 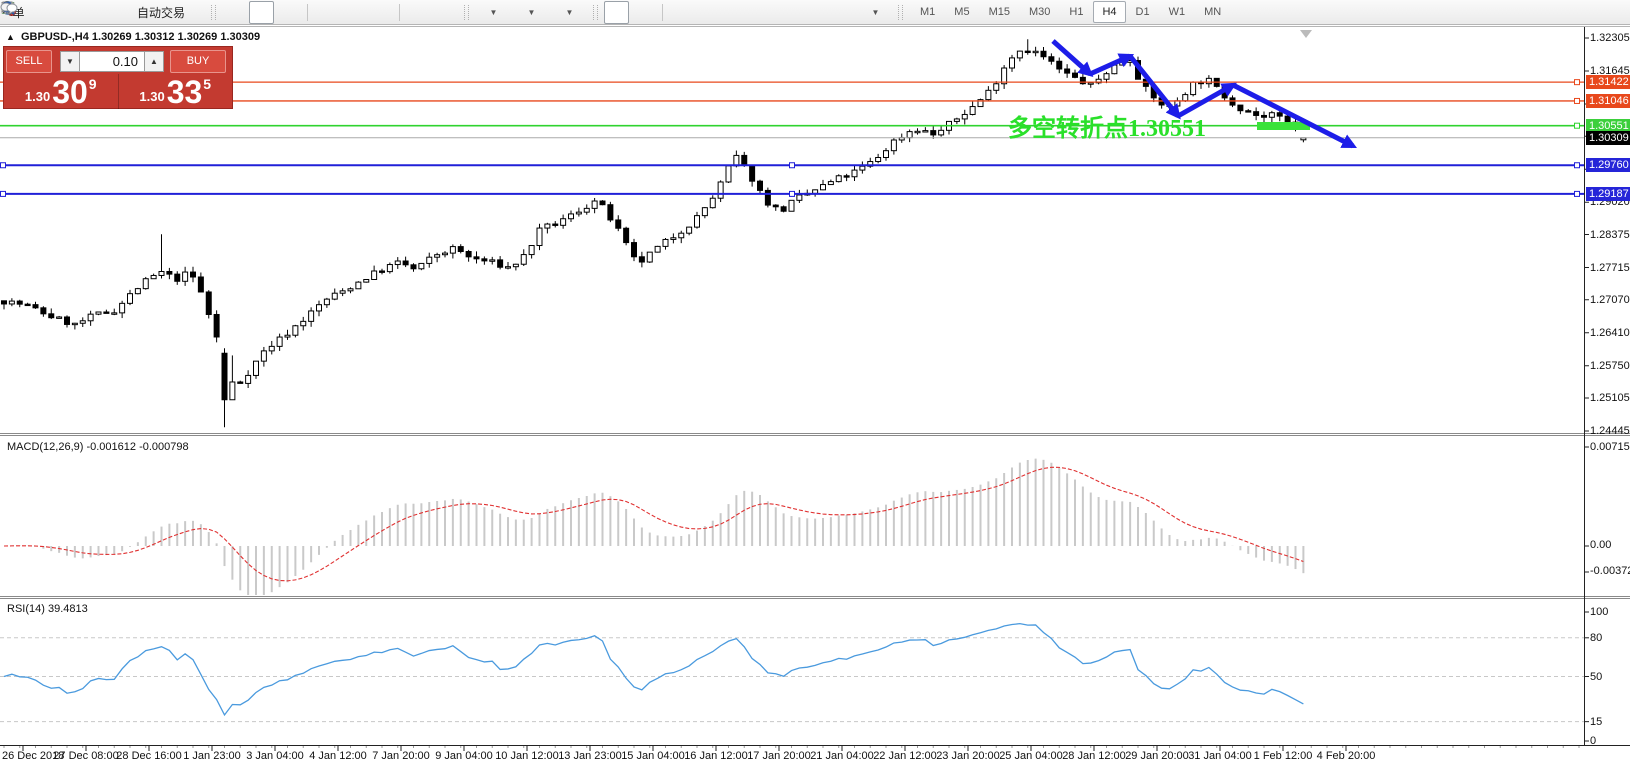 I want to click on chat-icon, so click(x=810, y=12).